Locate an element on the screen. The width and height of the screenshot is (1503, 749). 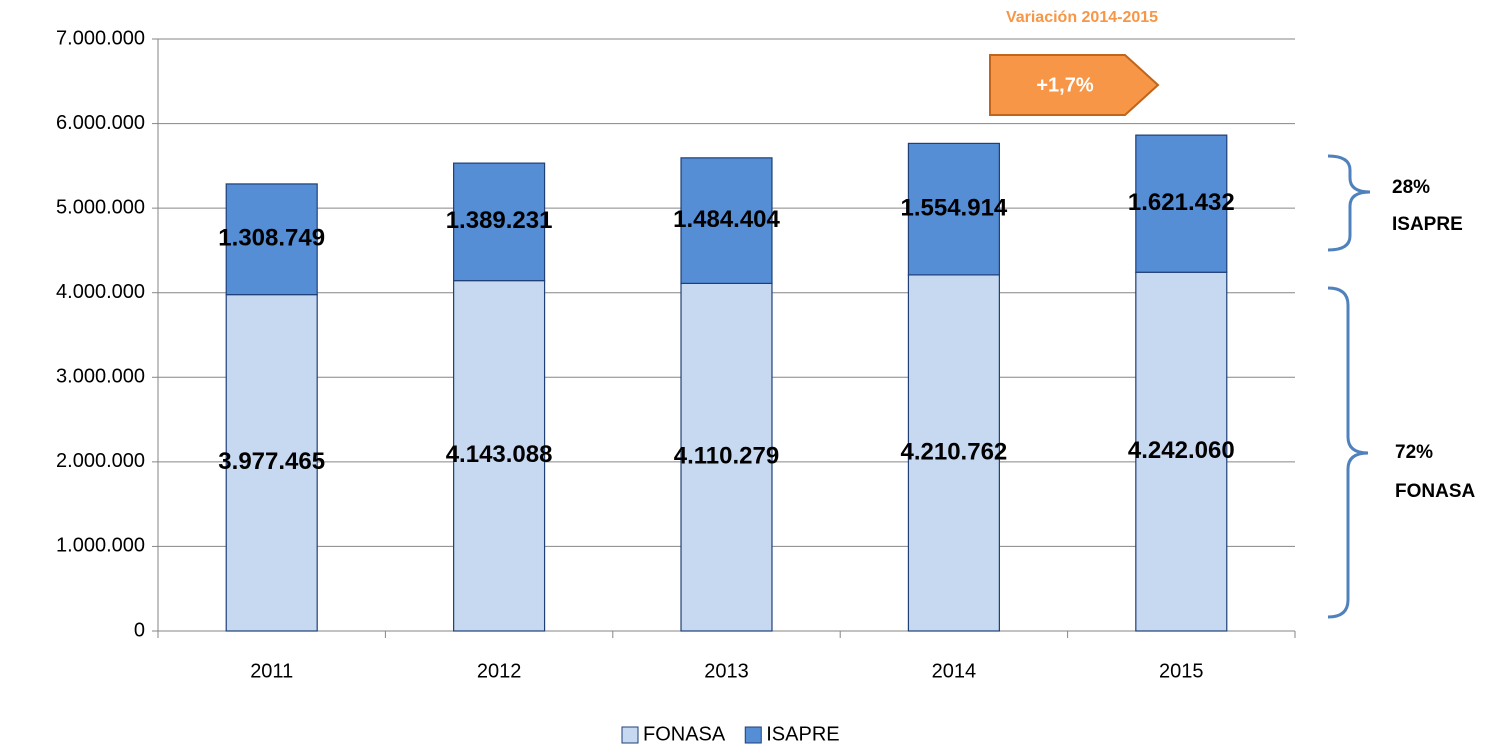
value-label: 1.389.231 is located at coordinates (499, 220).